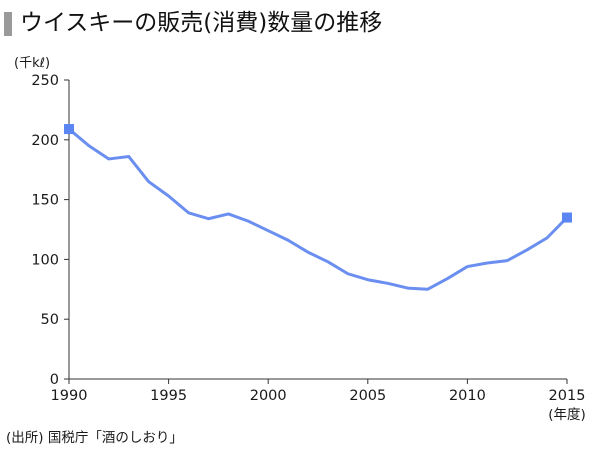 This screenshot has width=600, height=458. Describe the element at coordinates (50, 320) in the screenshot. I see `y-tick-label: 50` at that location.